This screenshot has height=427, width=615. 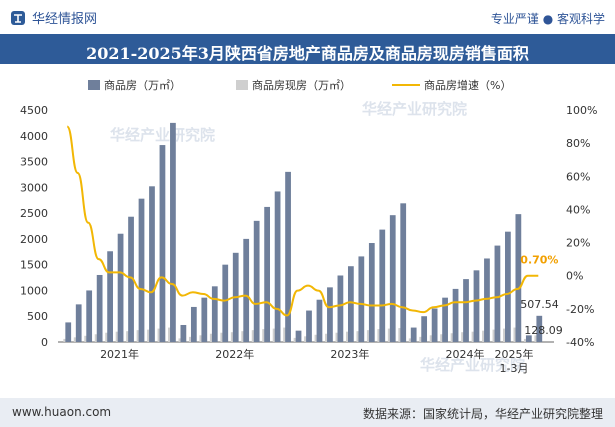 I want to click on y-left-tick-label: 1500, so click(x=34, y=265).